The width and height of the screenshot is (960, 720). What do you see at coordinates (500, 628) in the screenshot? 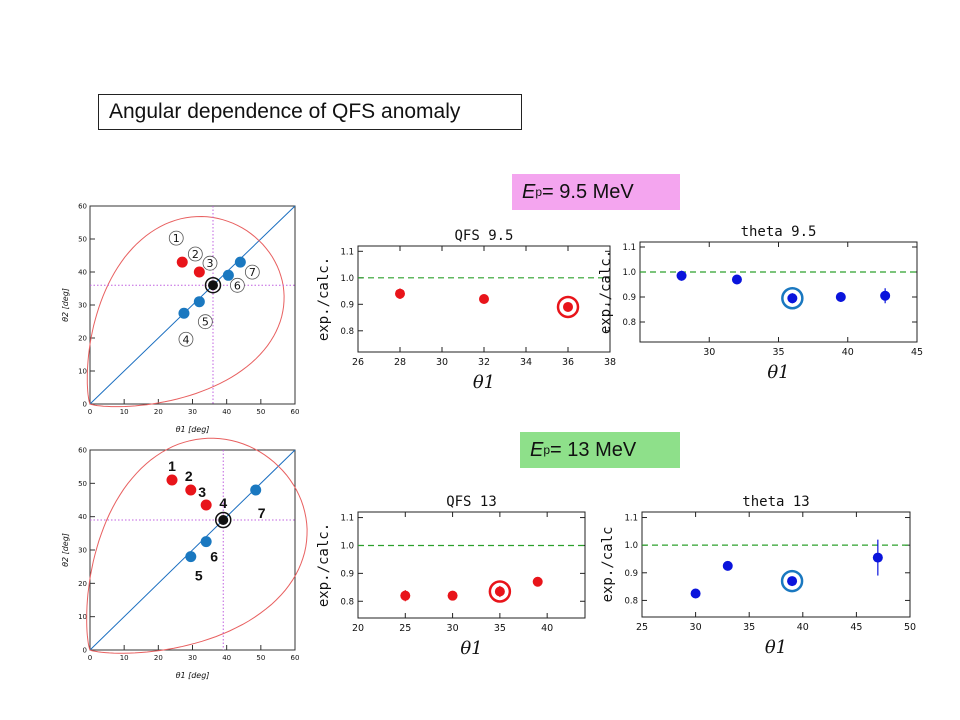
I see `x-tick-label: 35` at bounding box center [500, 628].